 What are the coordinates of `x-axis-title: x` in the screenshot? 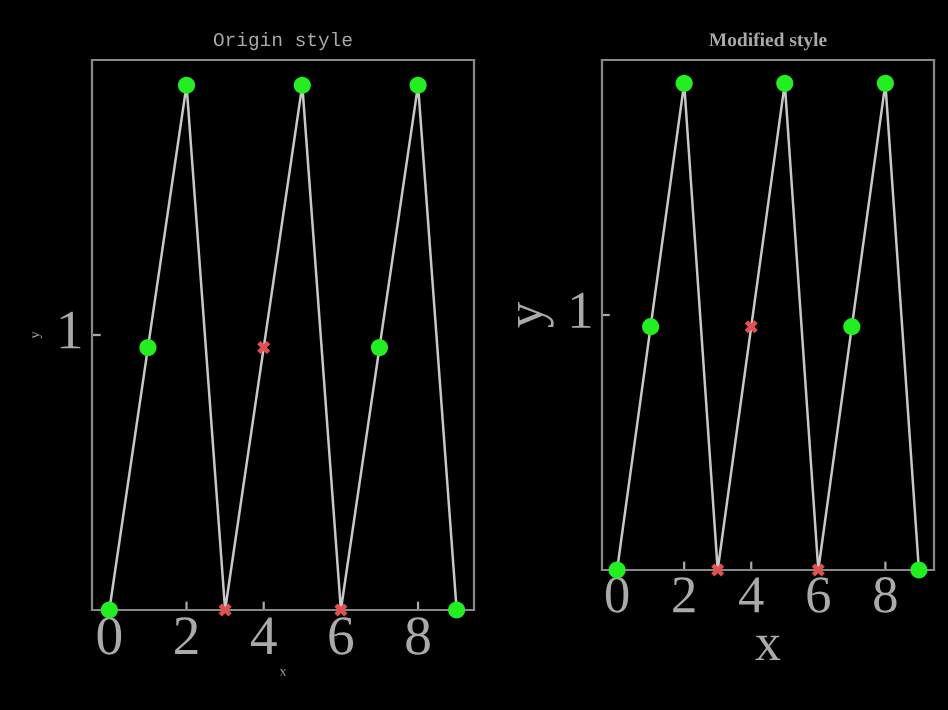 It's located at (768, 648).